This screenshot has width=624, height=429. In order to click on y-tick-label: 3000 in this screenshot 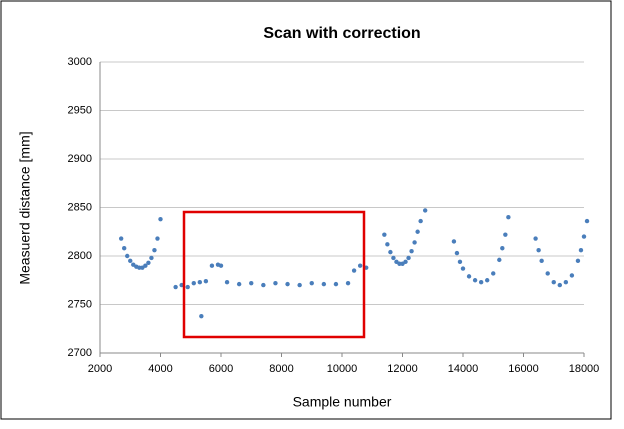, I will do `click(80, 62)`.